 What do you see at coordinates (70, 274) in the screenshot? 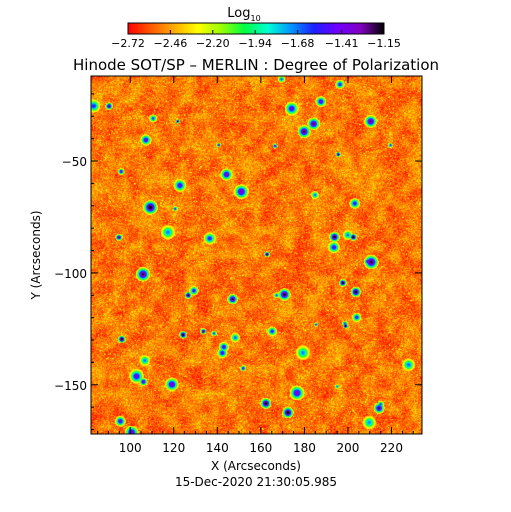
I see `y-tick-label: −100` at bounding box center [70, 274].